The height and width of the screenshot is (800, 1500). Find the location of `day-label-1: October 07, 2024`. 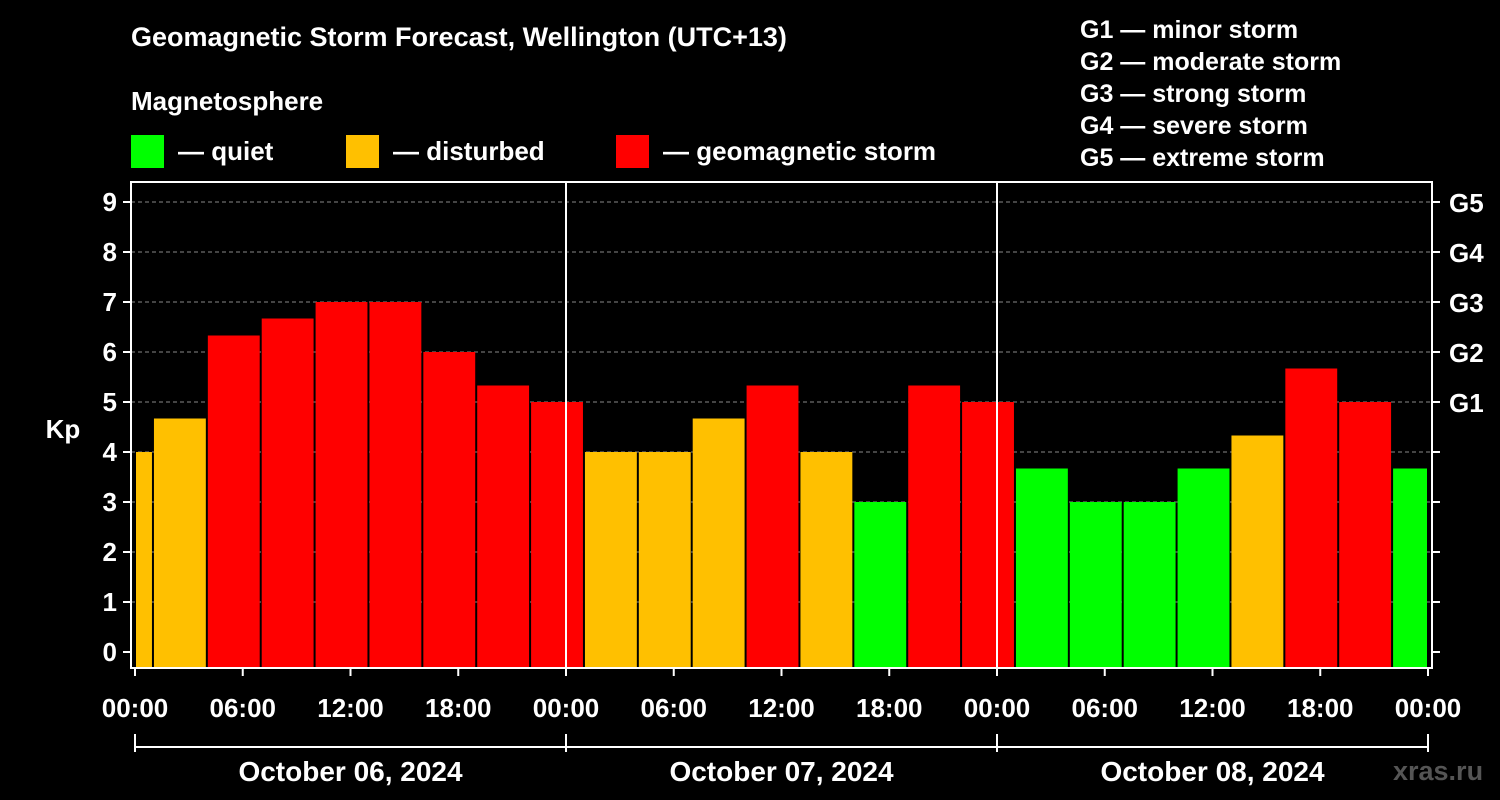

day-label-1: October 07, 2024 is located at coordinates (781, 771).